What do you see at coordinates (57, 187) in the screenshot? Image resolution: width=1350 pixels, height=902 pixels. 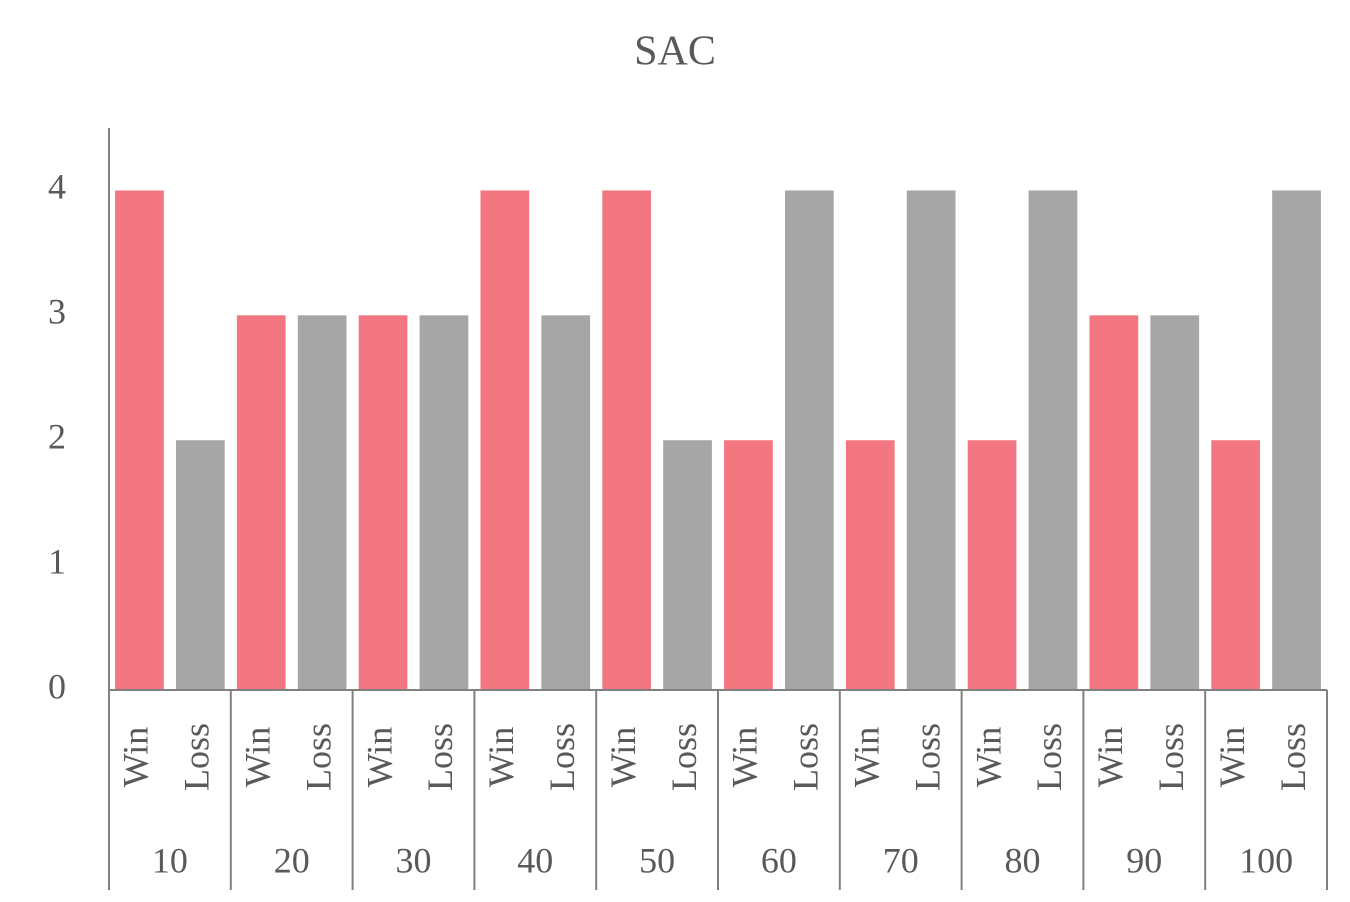 I see `y-tick-label: 4` at bounding box center [57, 187].